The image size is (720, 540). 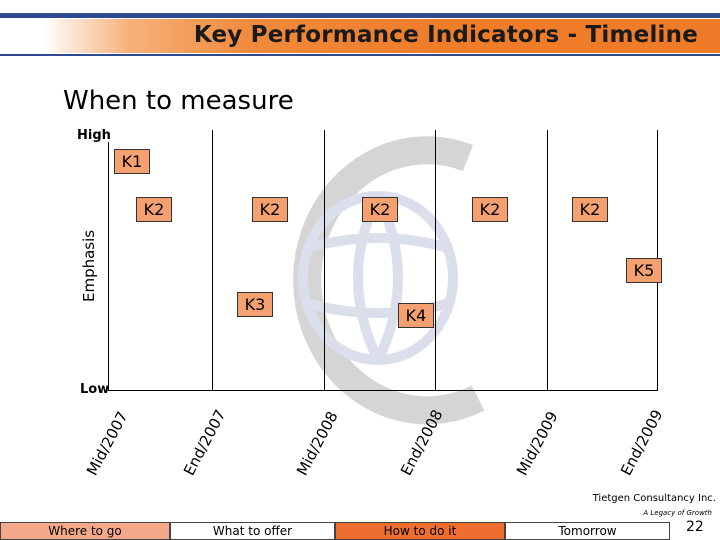 I want to click on kpi-k1-box: K1, so click(x=132, y=161).